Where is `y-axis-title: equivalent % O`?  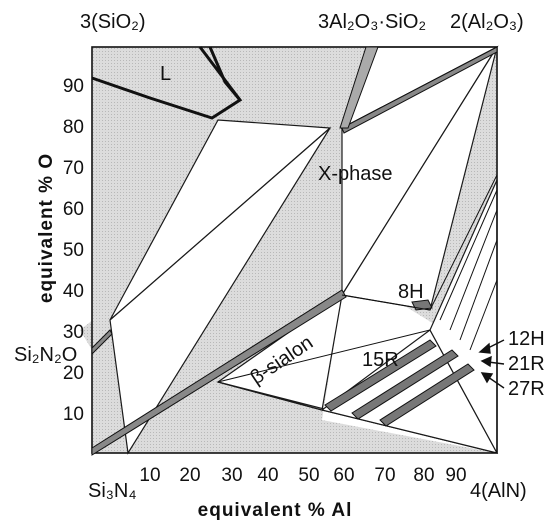
y-axis-title: equivalent % O is located at coordinates (46, 228).